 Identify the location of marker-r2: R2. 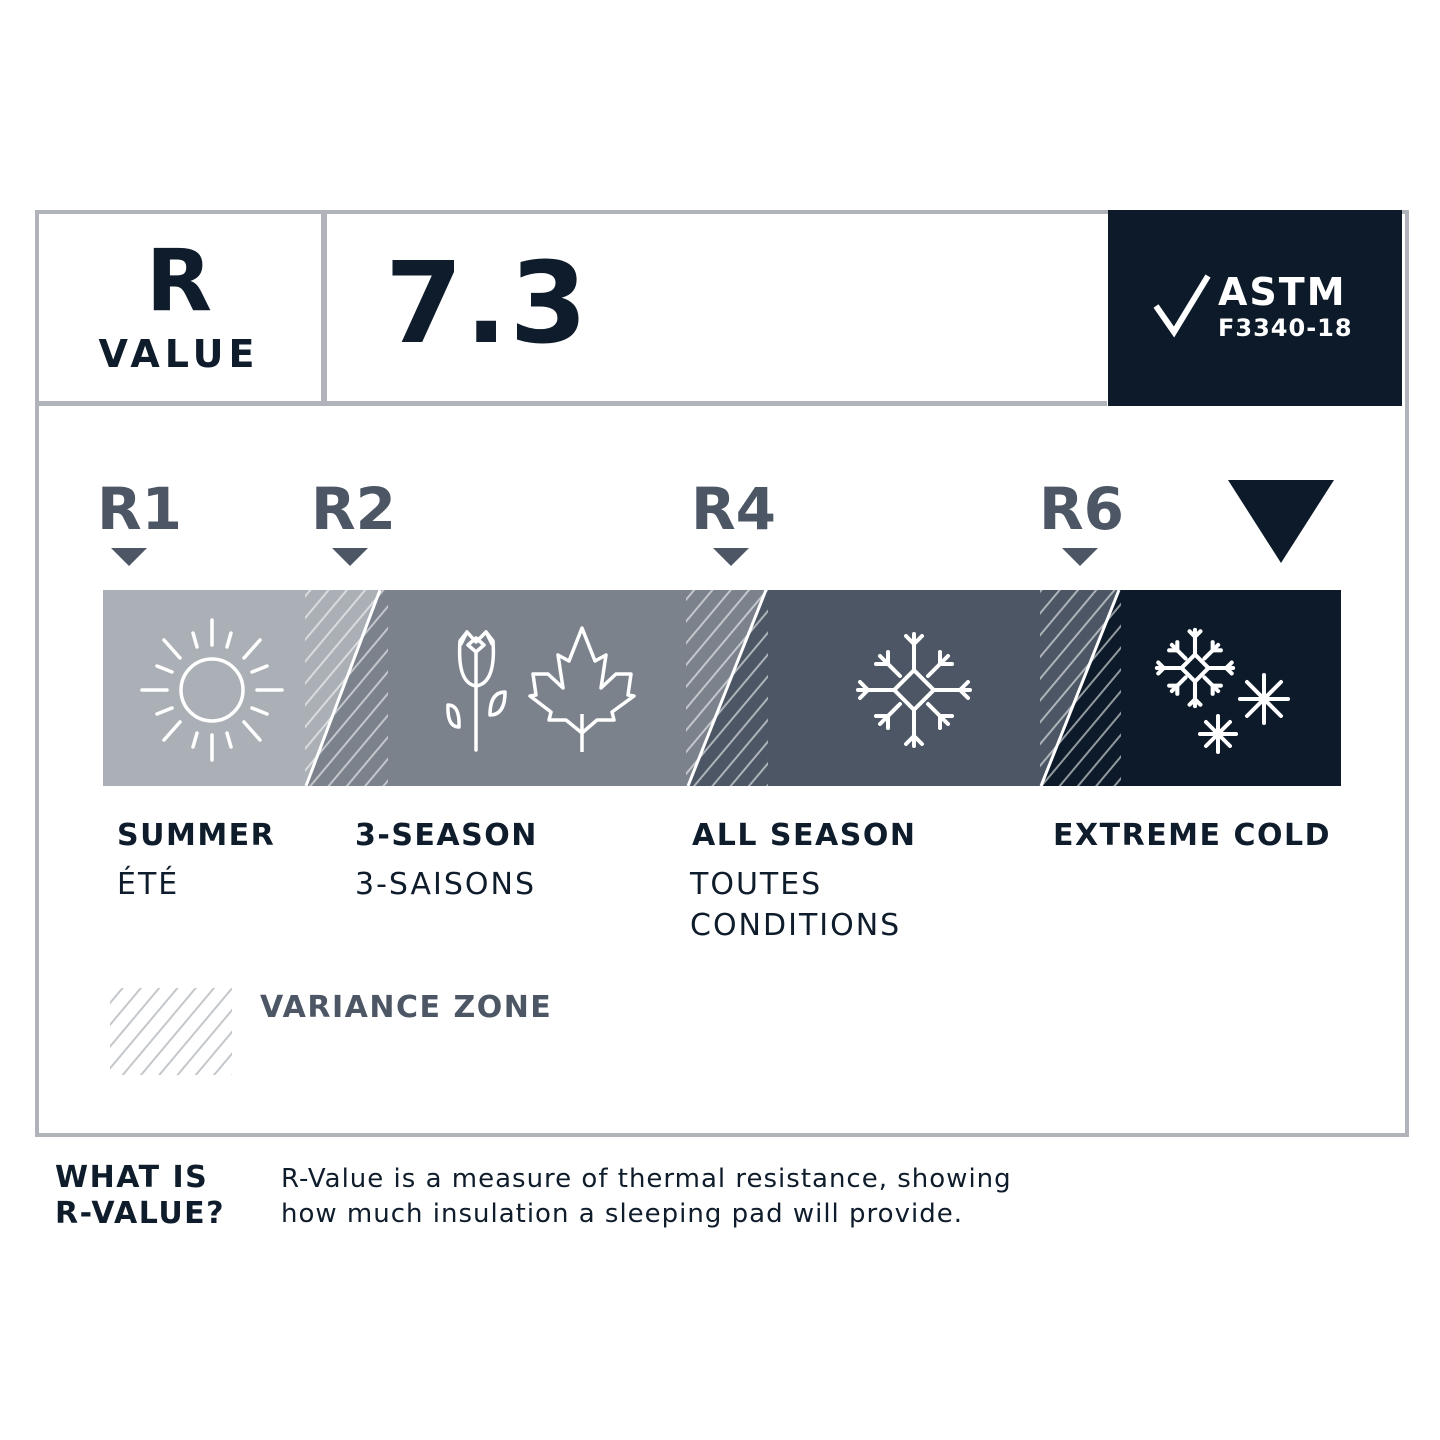
(354, 509).